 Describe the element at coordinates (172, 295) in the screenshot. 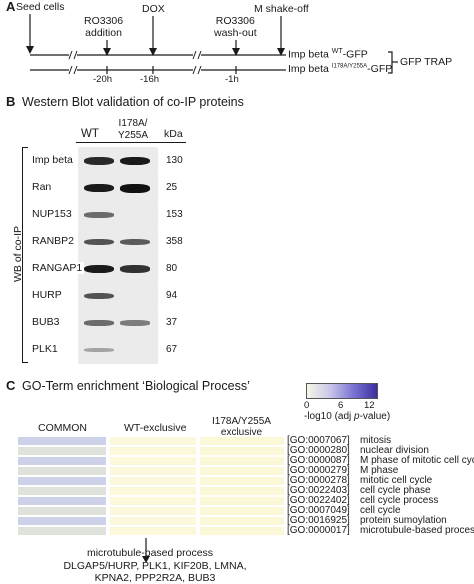

I see `kda-value: 94` at that location.